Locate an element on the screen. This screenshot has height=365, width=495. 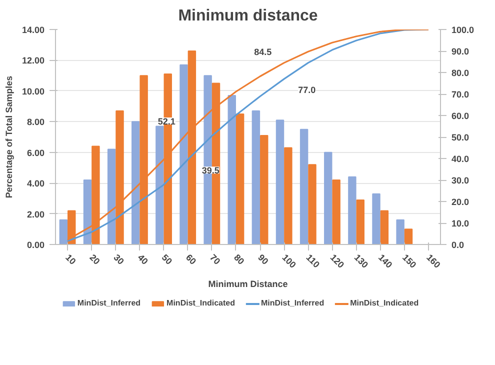
y-axis-title: Percentage of Total Samples is located at coordinates (9, 137).